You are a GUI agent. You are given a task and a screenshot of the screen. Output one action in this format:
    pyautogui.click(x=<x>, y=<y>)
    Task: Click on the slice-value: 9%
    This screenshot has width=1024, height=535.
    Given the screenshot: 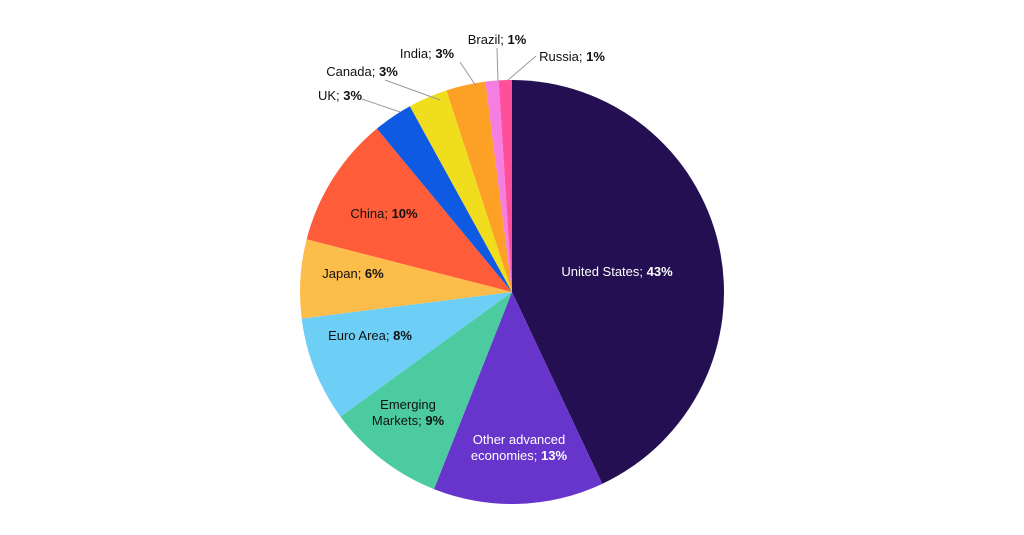 What is the action you would take?
    pyautogui.click(x=435, y=420)
    